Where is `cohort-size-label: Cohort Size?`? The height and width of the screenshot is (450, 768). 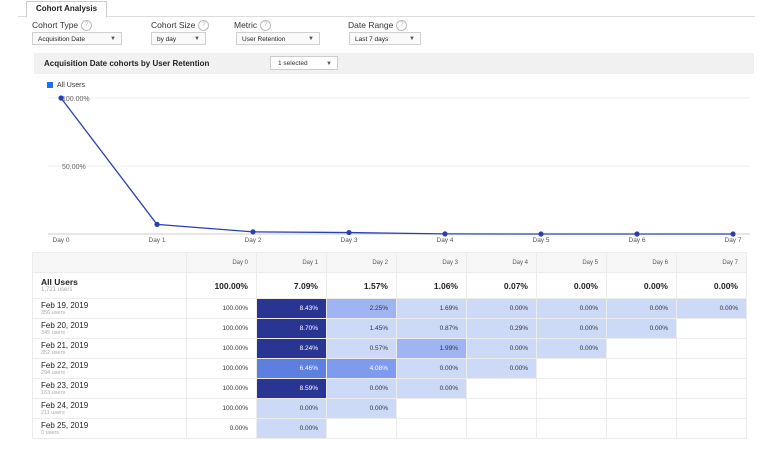 cohort-size-label: Cohort Size? is located at coordinates (180, 26).